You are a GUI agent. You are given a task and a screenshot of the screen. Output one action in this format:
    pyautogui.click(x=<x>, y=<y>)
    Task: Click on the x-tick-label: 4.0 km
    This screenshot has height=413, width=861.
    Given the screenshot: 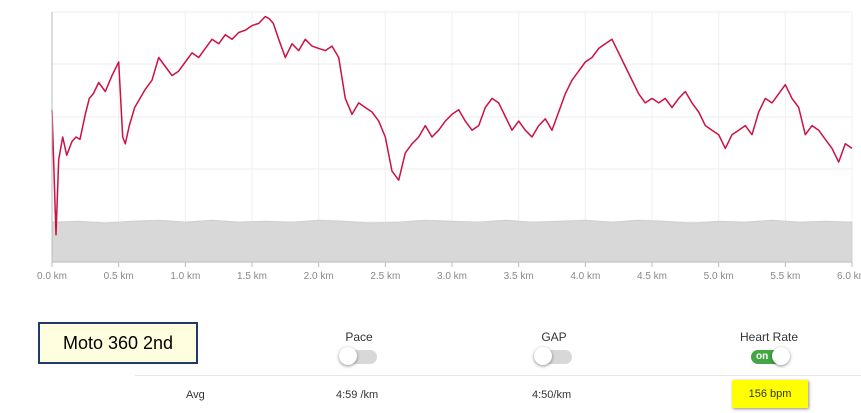 What is the action you would take?
    pyautogui.click(x=585, y=276)
    